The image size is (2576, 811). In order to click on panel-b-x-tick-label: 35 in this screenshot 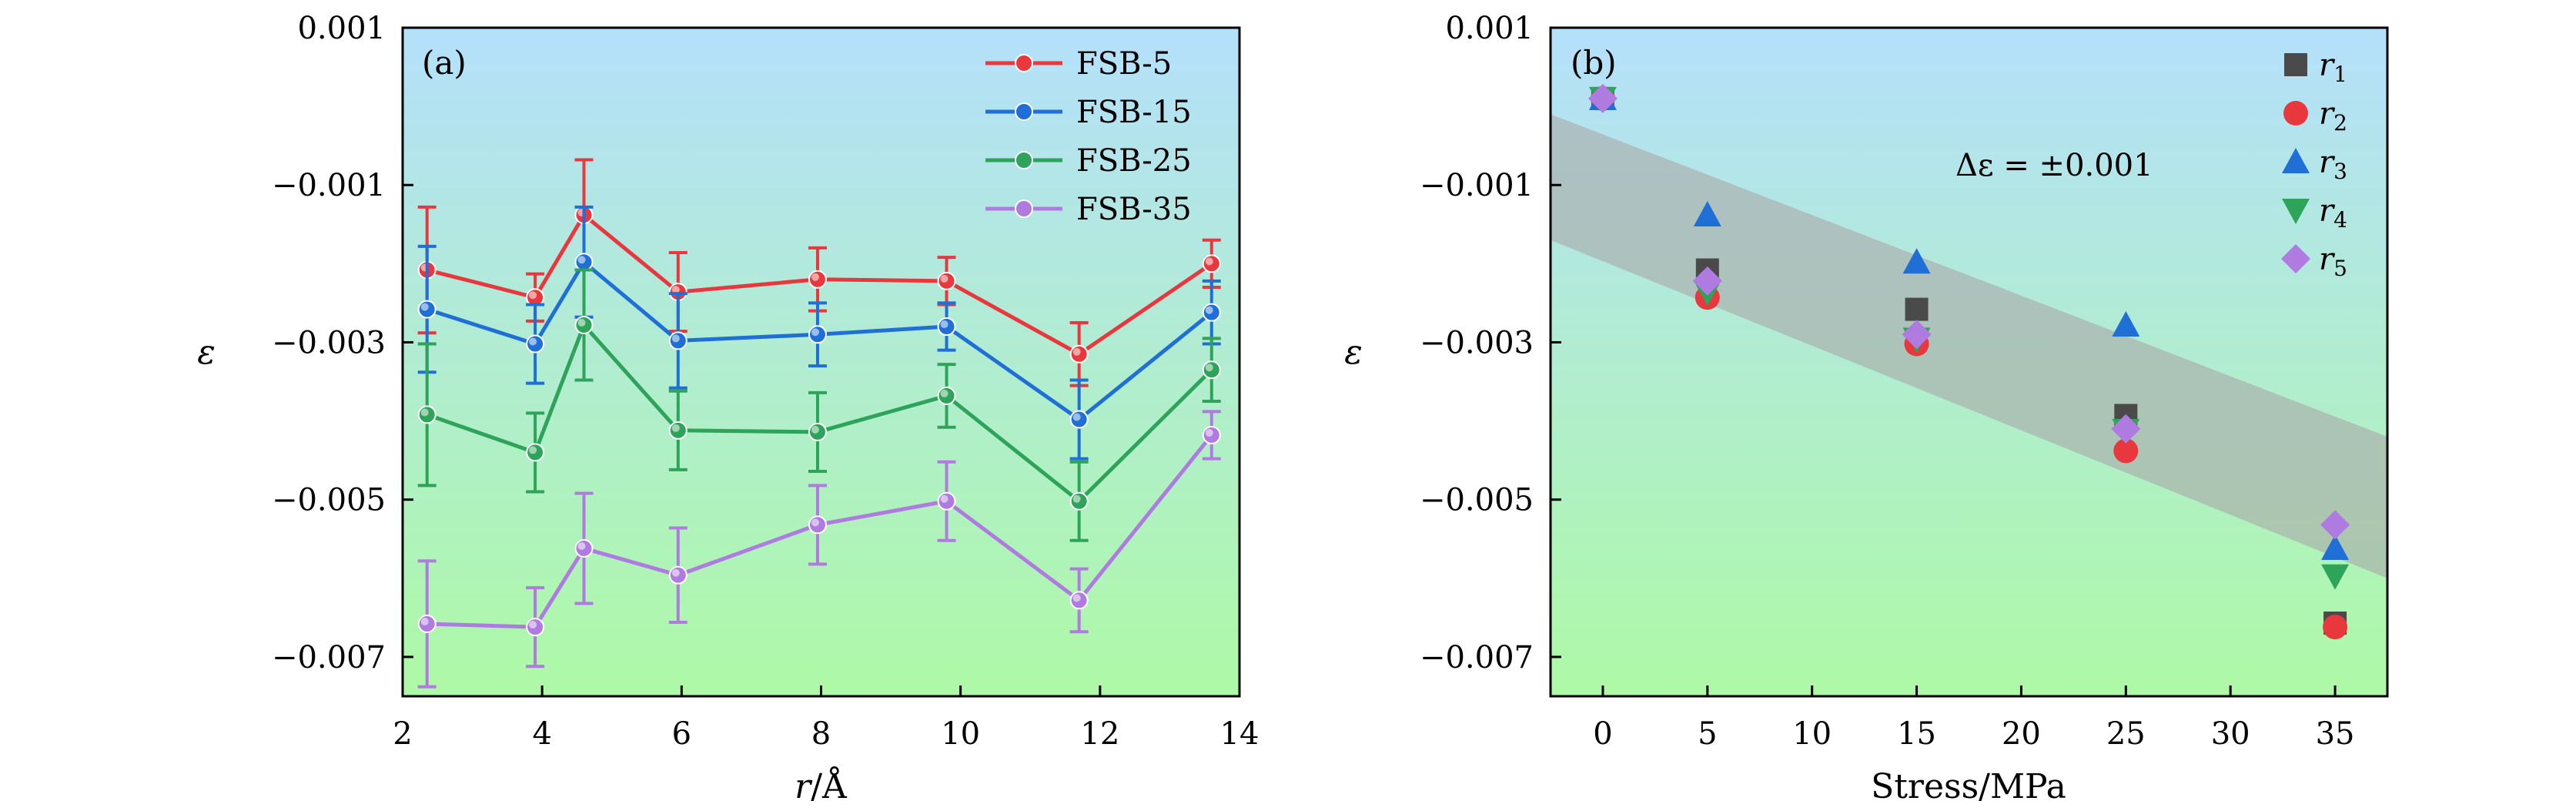, I will do `click(2335, 734)`.